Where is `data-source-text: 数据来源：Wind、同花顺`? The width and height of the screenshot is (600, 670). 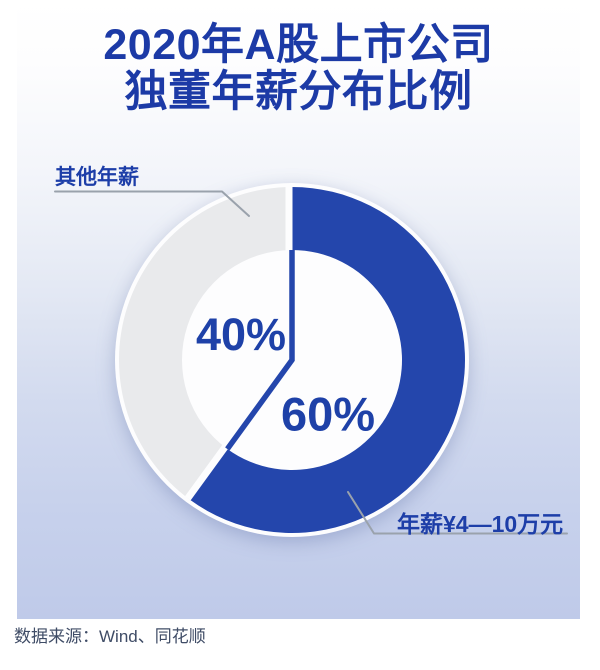 data-source-text: 数据来源：Wind、同花顺 is located at coordinates (110, 636).